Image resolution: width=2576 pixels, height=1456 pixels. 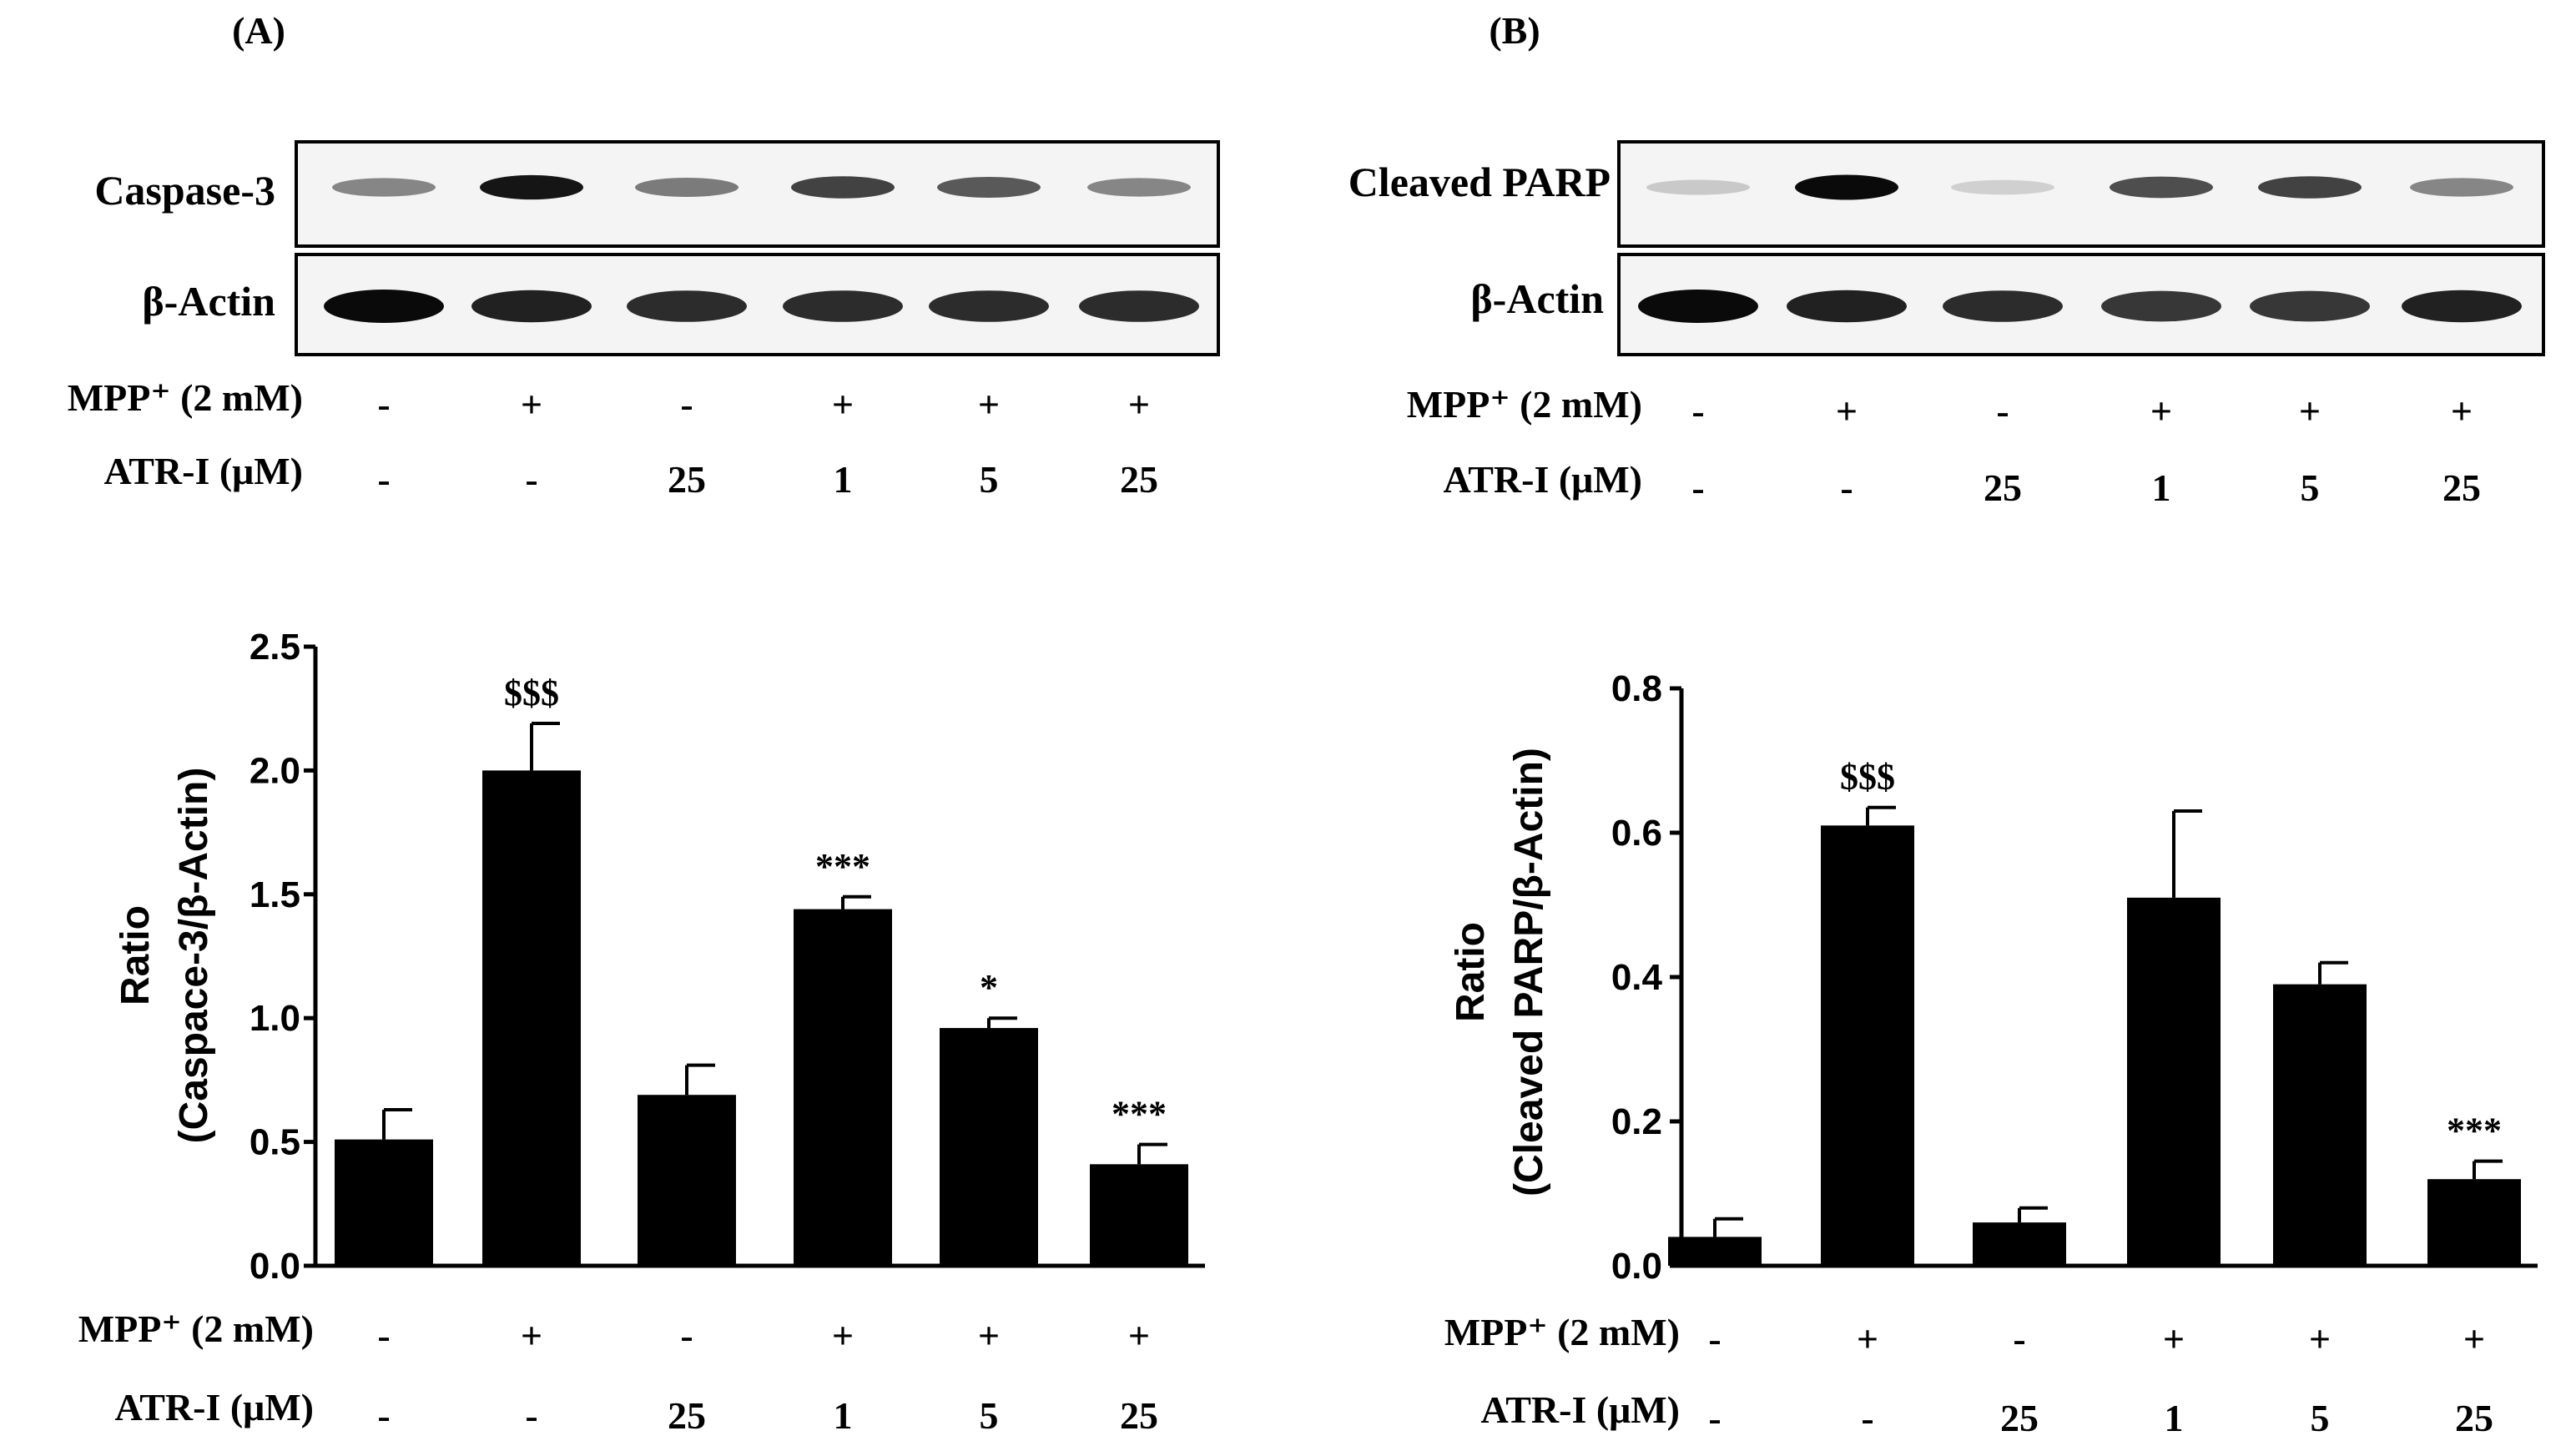 I want to click on y-label-line2: (Cleaved PARP/β-Actin), so click(x=1529, y=972).